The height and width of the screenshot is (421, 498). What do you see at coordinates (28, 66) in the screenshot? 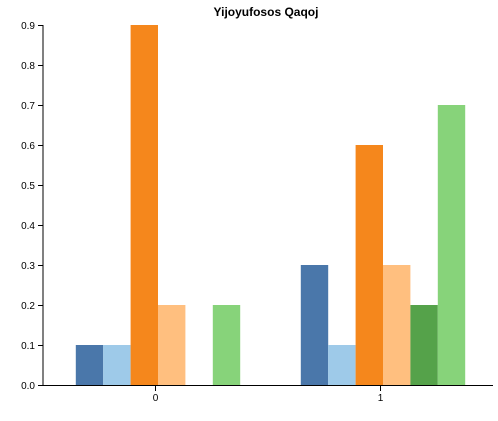
I see `y-tick-label: 0.8` at bounding box center [28, 66].